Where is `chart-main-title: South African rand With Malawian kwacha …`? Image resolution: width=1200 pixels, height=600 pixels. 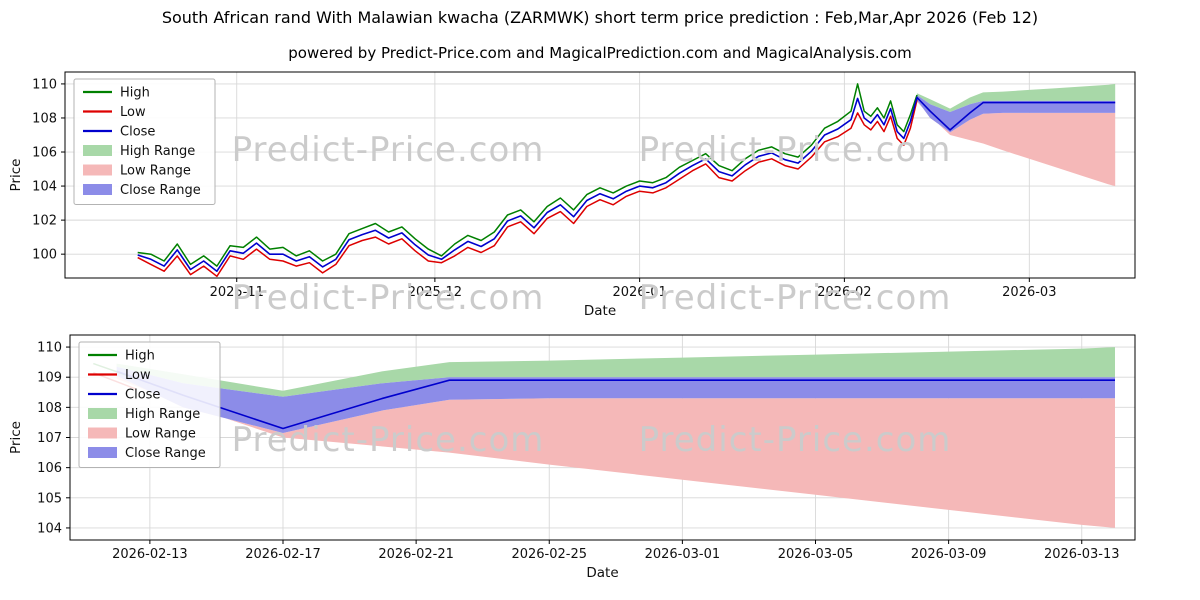 chart-main-title: South African rand With Malawian kwacha … is located at coordinates (600, 17).